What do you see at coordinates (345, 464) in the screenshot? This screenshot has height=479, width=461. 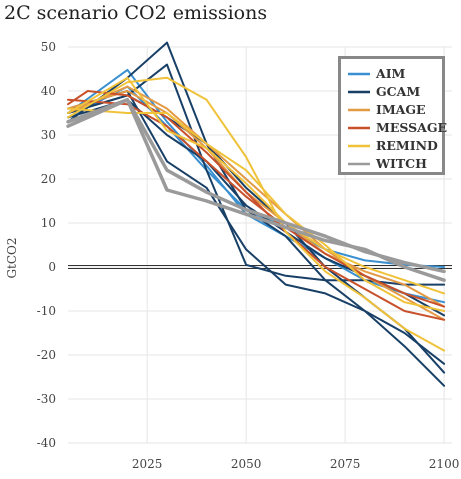 I see `x-tick-label: 2075` at bounding box center [345, 464].